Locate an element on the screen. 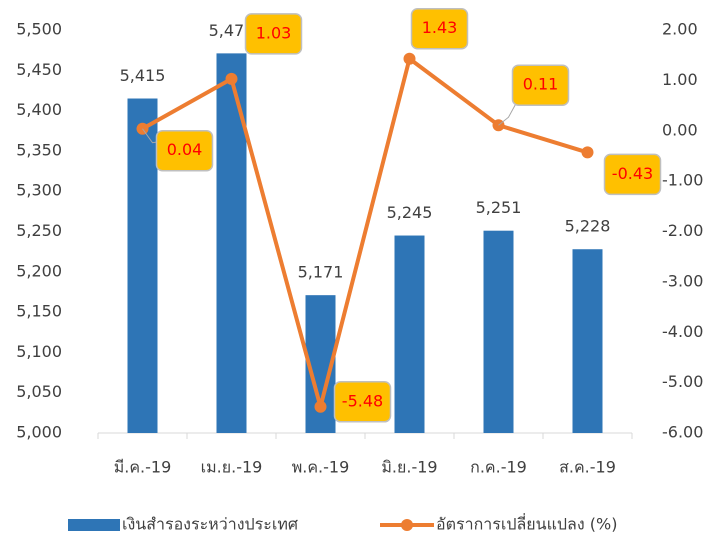  bar-value-label: 5,415 is located at coordinates (143, 75).